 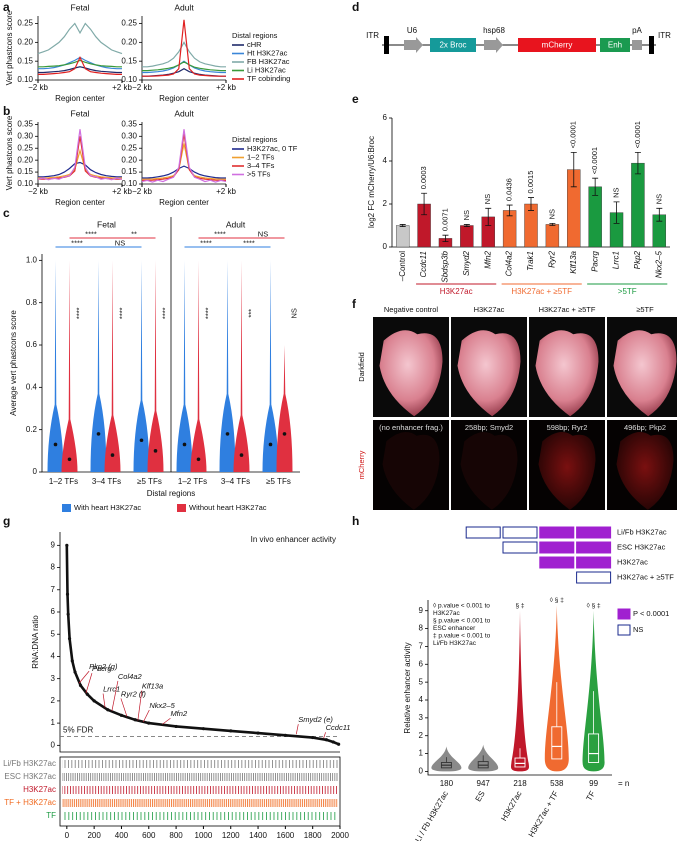 I want to click on y-axis-label: RNA:DNA ratio, so click(x=35, y=642).